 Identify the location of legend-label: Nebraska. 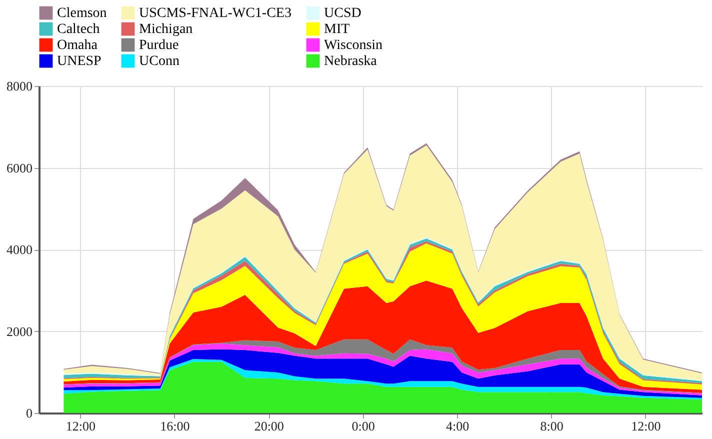
(351, 61).